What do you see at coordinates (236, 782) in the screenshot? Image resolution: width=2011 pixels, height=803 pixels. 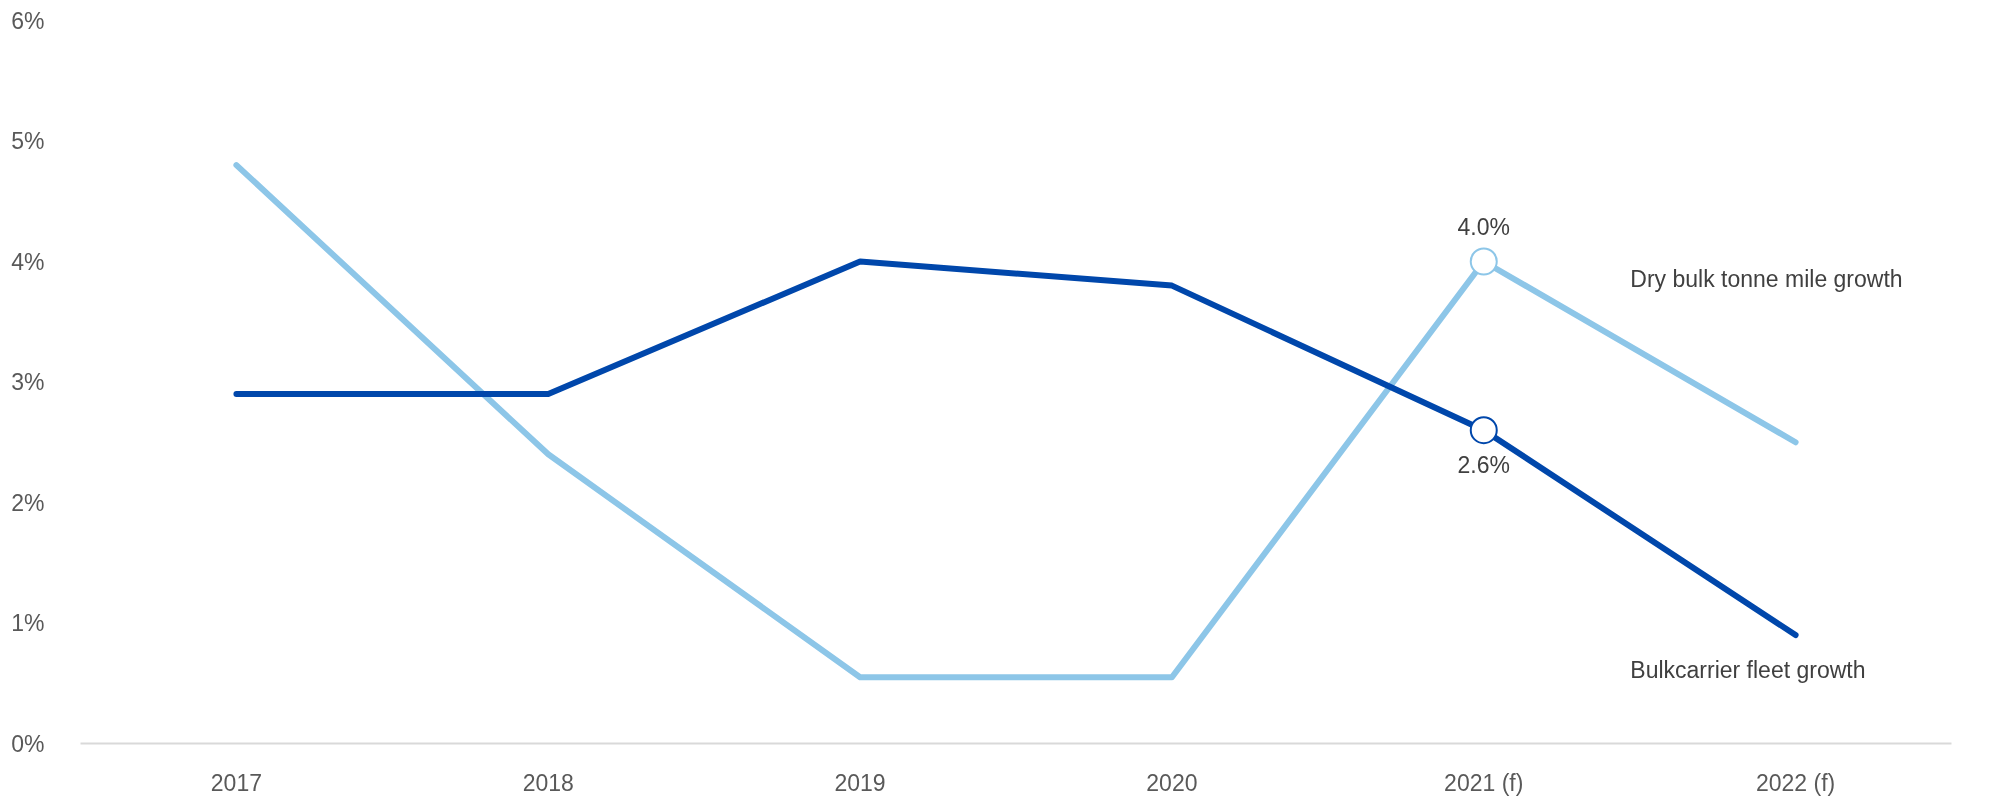 I see `x-tick-label: 2017` at bounding box center [236, 782].